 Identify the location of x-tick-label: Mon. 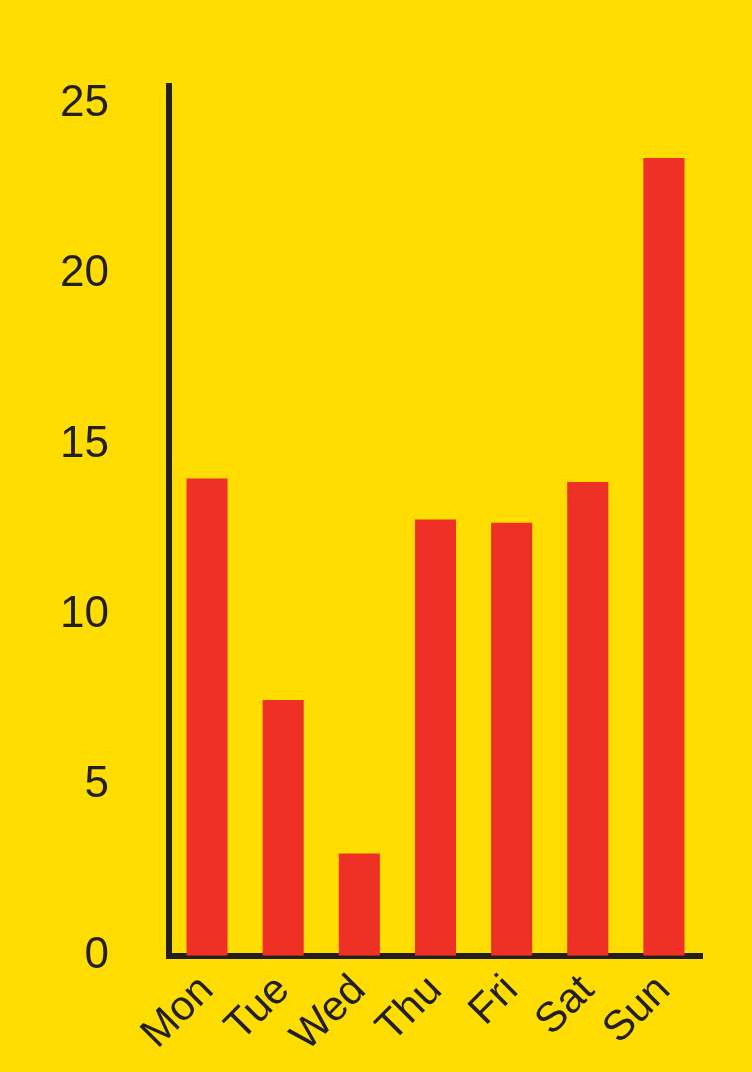
(176, 1010).